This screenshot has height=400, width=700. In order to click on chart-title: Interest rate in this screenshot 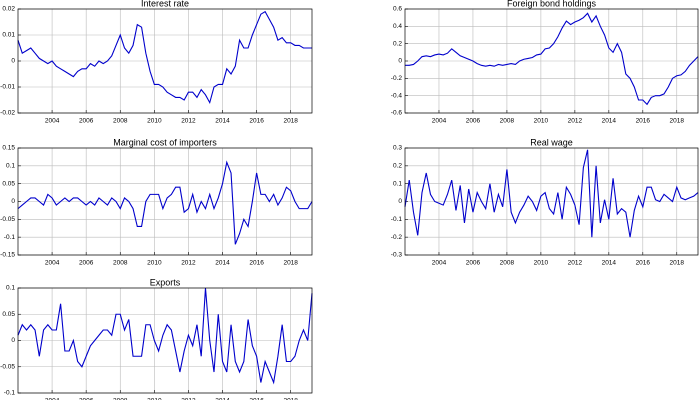, I will do `click(165, 4)`.